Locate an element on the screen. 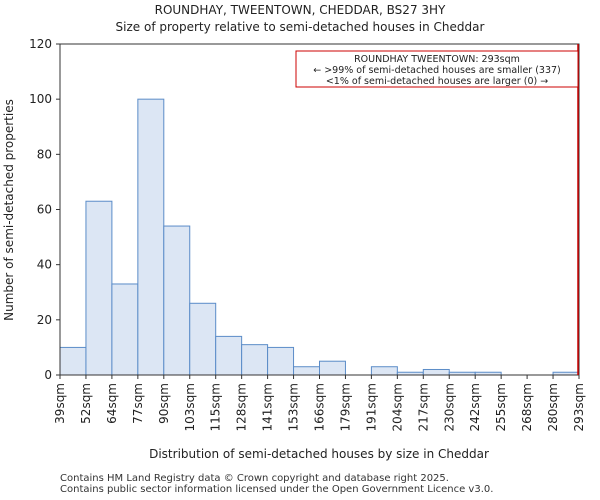 Image resolution: width=600 pixels, height=500 pixels. x-tick-label: 64sqm is located at coordinates (112, 403).